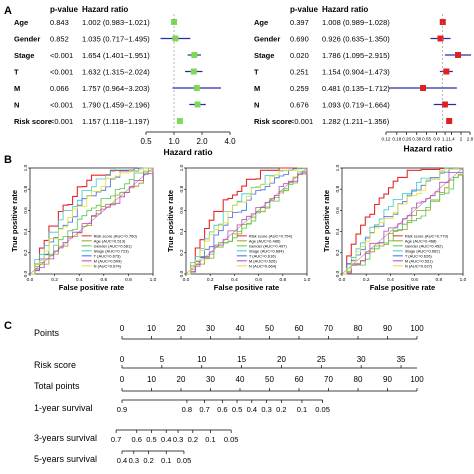  Describe the element at coordinates (122, 409) in the screenshot. I see `nomogram-tick-label: 0.9` at that location.